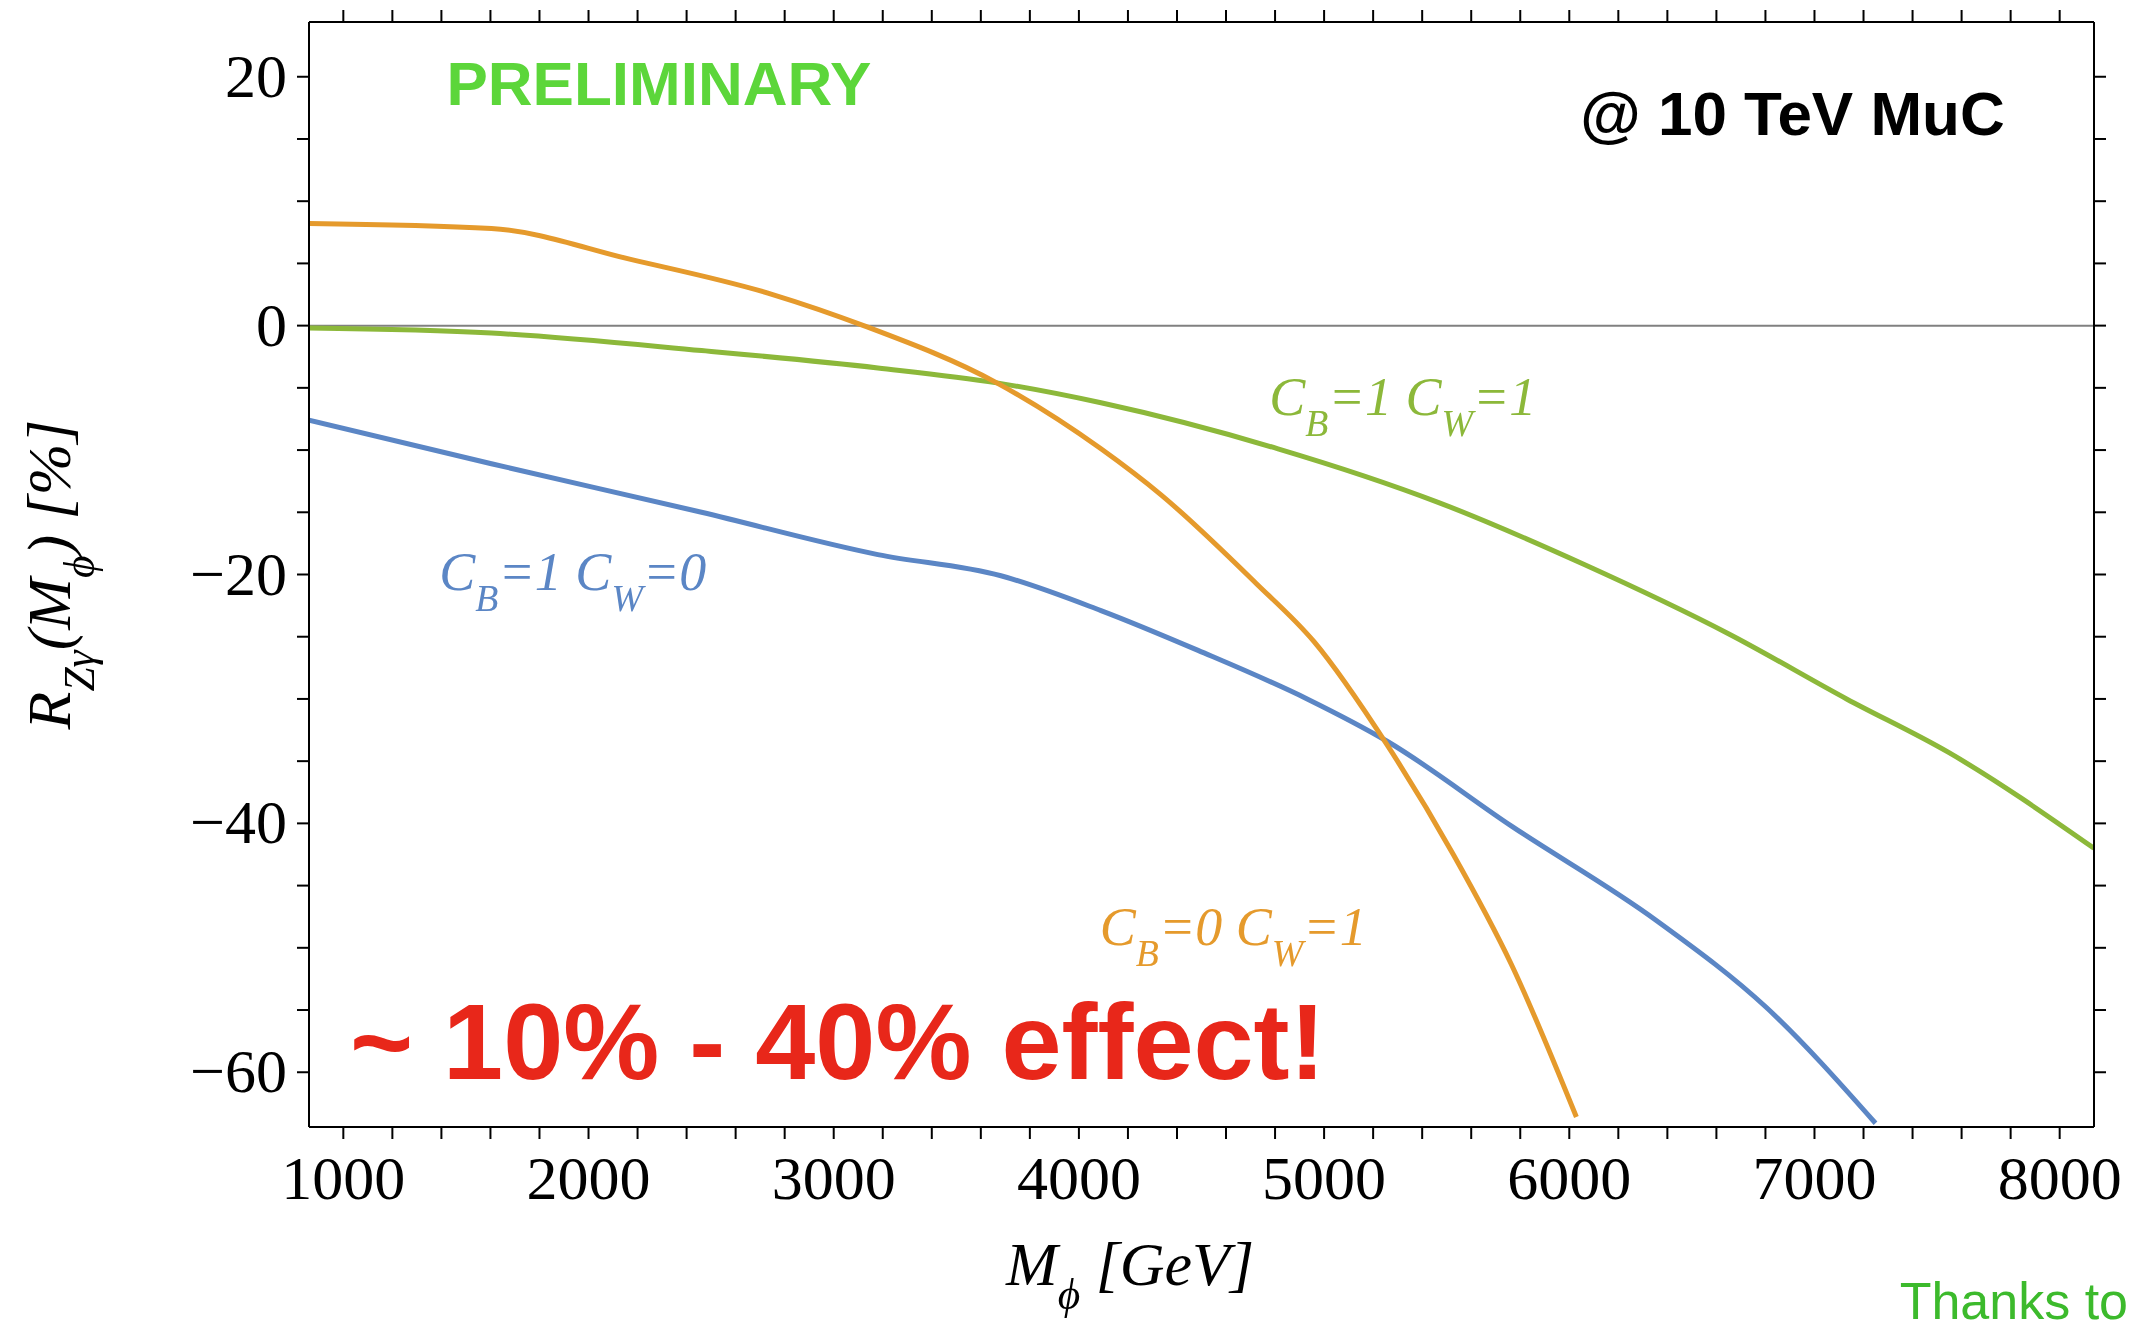 This screenshot has width=2142, height=1335. I want to click on annotation: ~ 10% - 40% effect!, so click(838, 1042).